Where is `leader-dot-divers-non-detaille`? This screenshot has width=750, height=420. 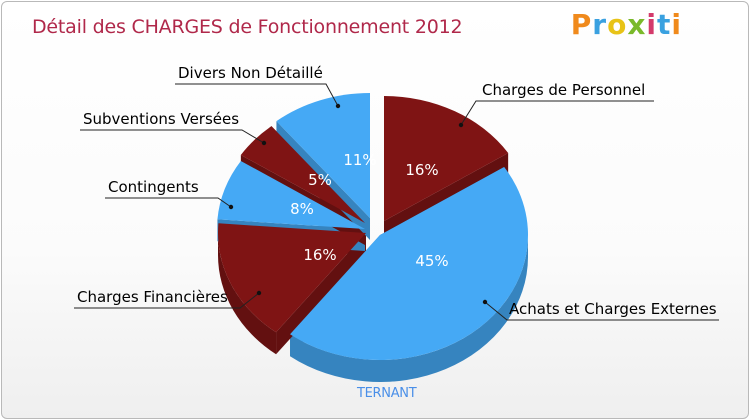 leader-dot-divers-non-detaille is located at coordinates (338, 106).